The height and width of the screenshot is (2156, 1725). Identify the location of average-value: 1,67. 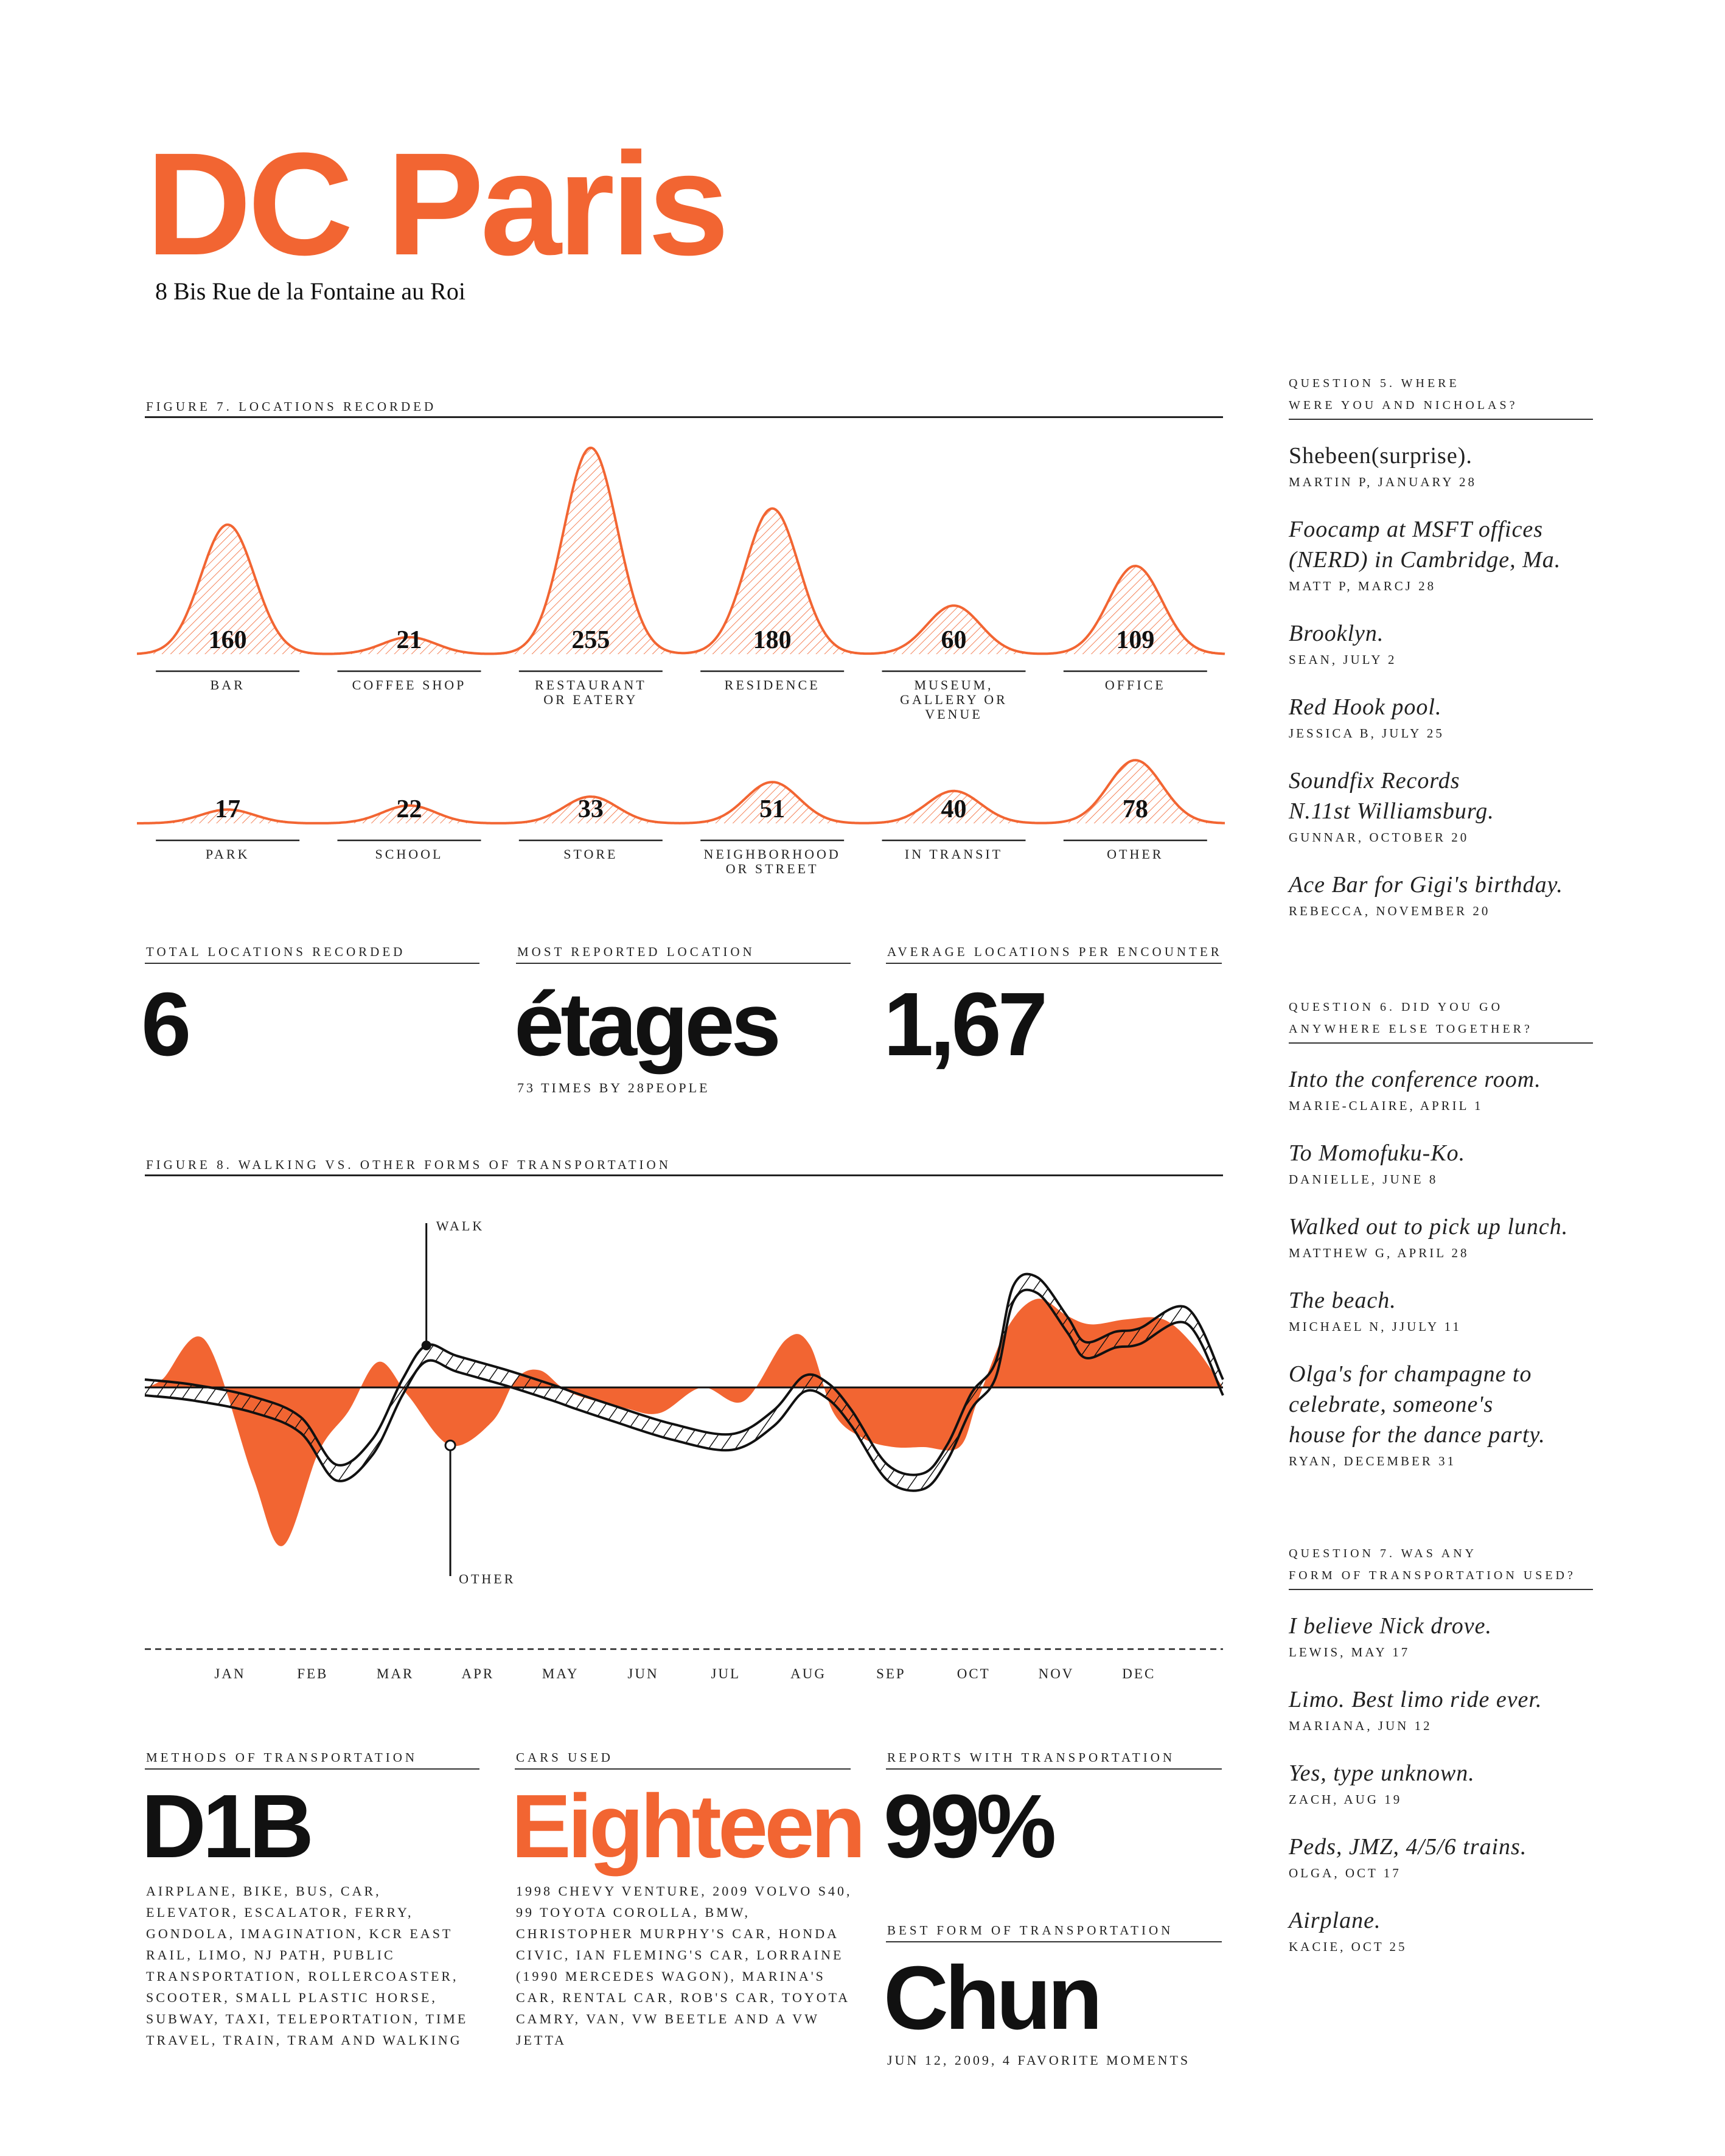
(965, 1024).